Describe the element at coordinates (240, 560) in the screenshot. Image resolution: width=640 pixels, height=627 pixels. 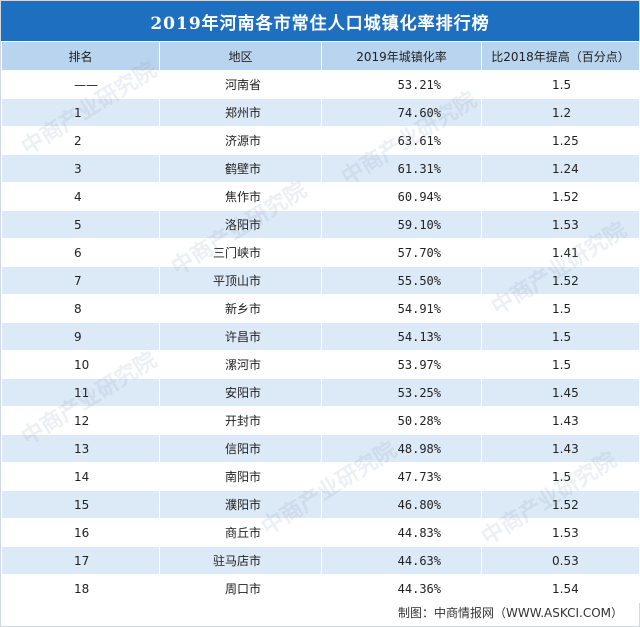
I see `region-cell: 驻马店市` at that location.